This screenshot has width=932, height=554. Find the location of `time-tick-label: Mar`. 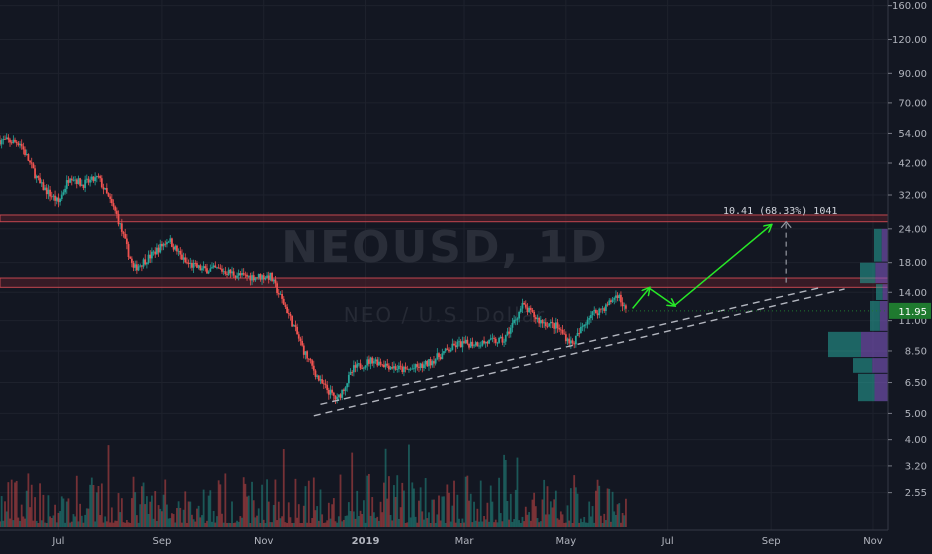

time-tick-label: Mar is located at coordinates (465, 541).